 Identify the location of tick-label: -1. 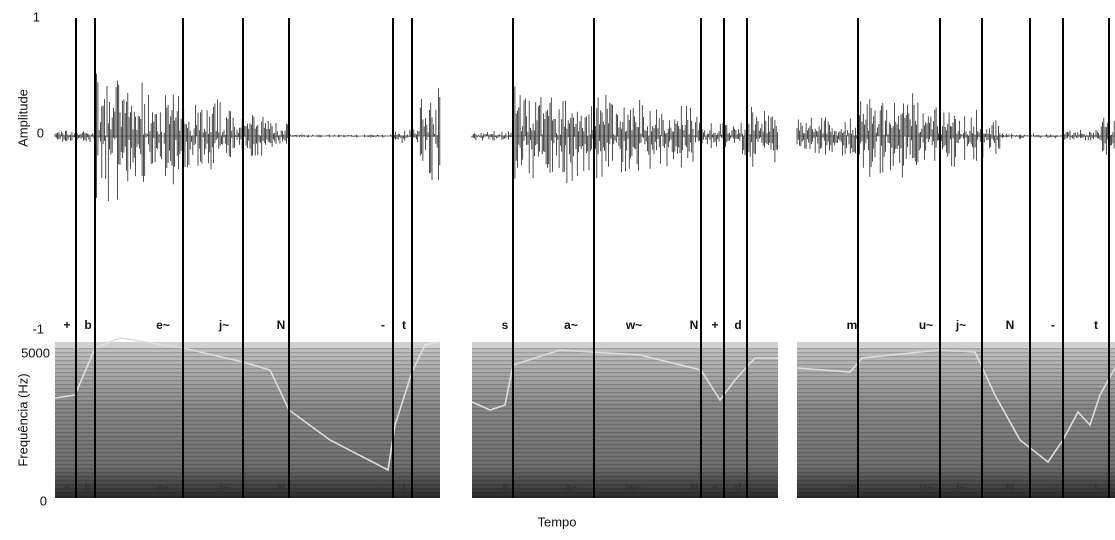
(38, 328).